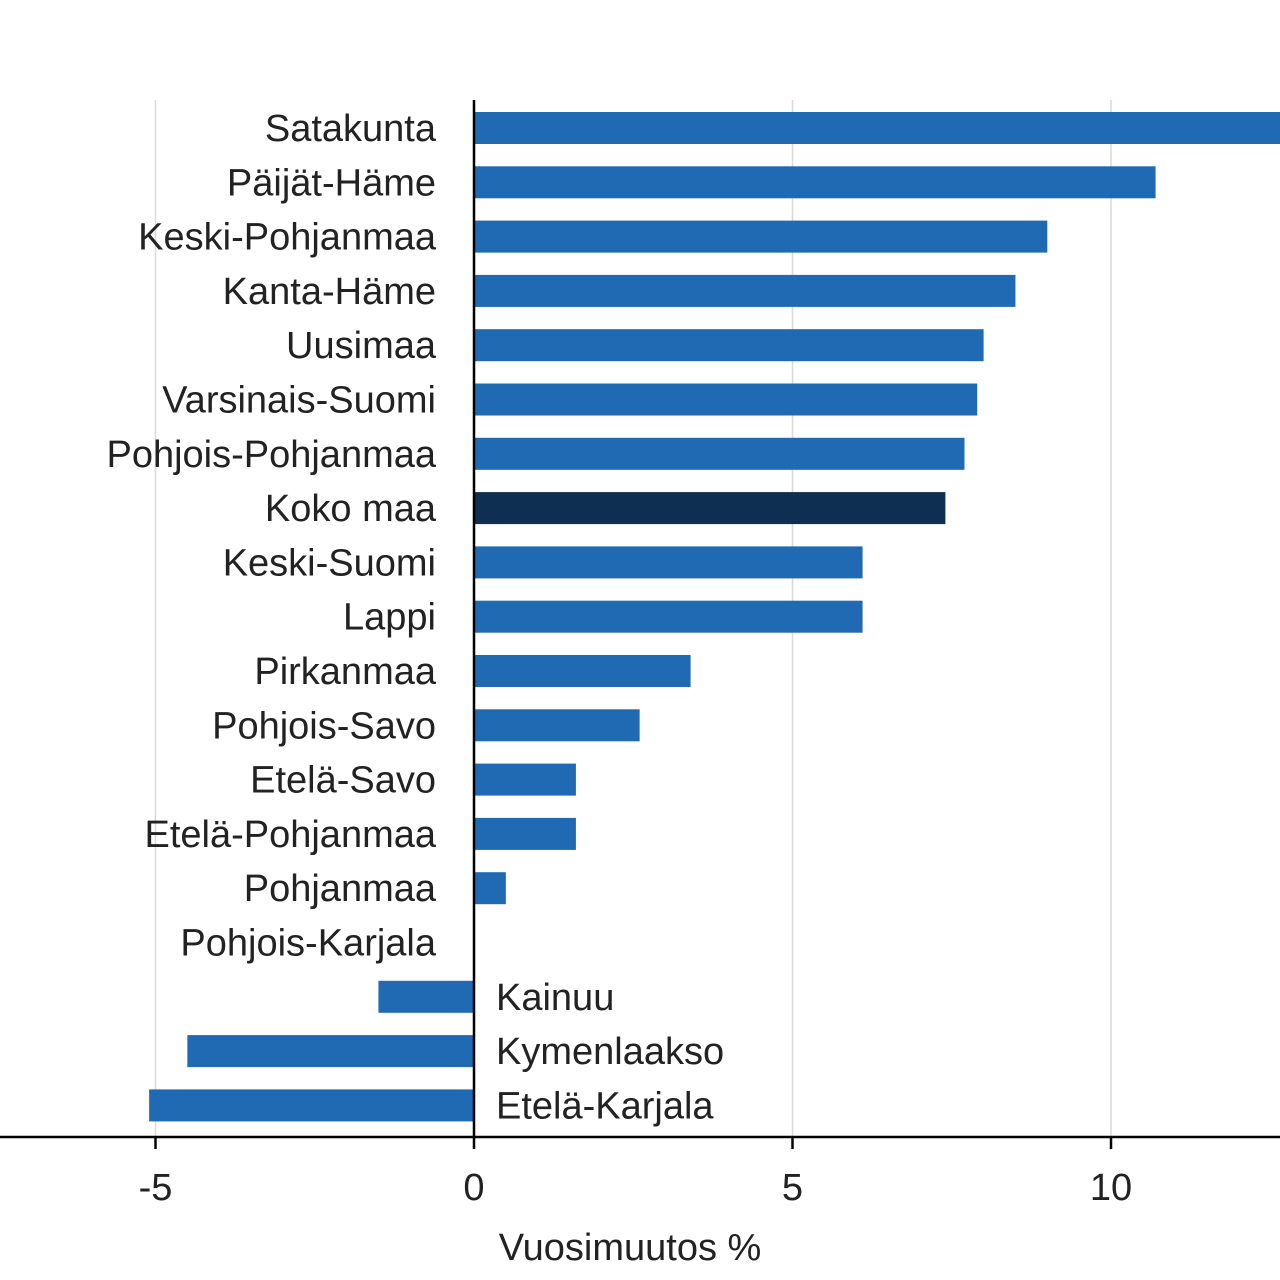 The width and height of the screenshot is (1280, 1280). Describe the element at coordinates (389, 618) in the screenshot. I see `category-label: Lappi` at that location.